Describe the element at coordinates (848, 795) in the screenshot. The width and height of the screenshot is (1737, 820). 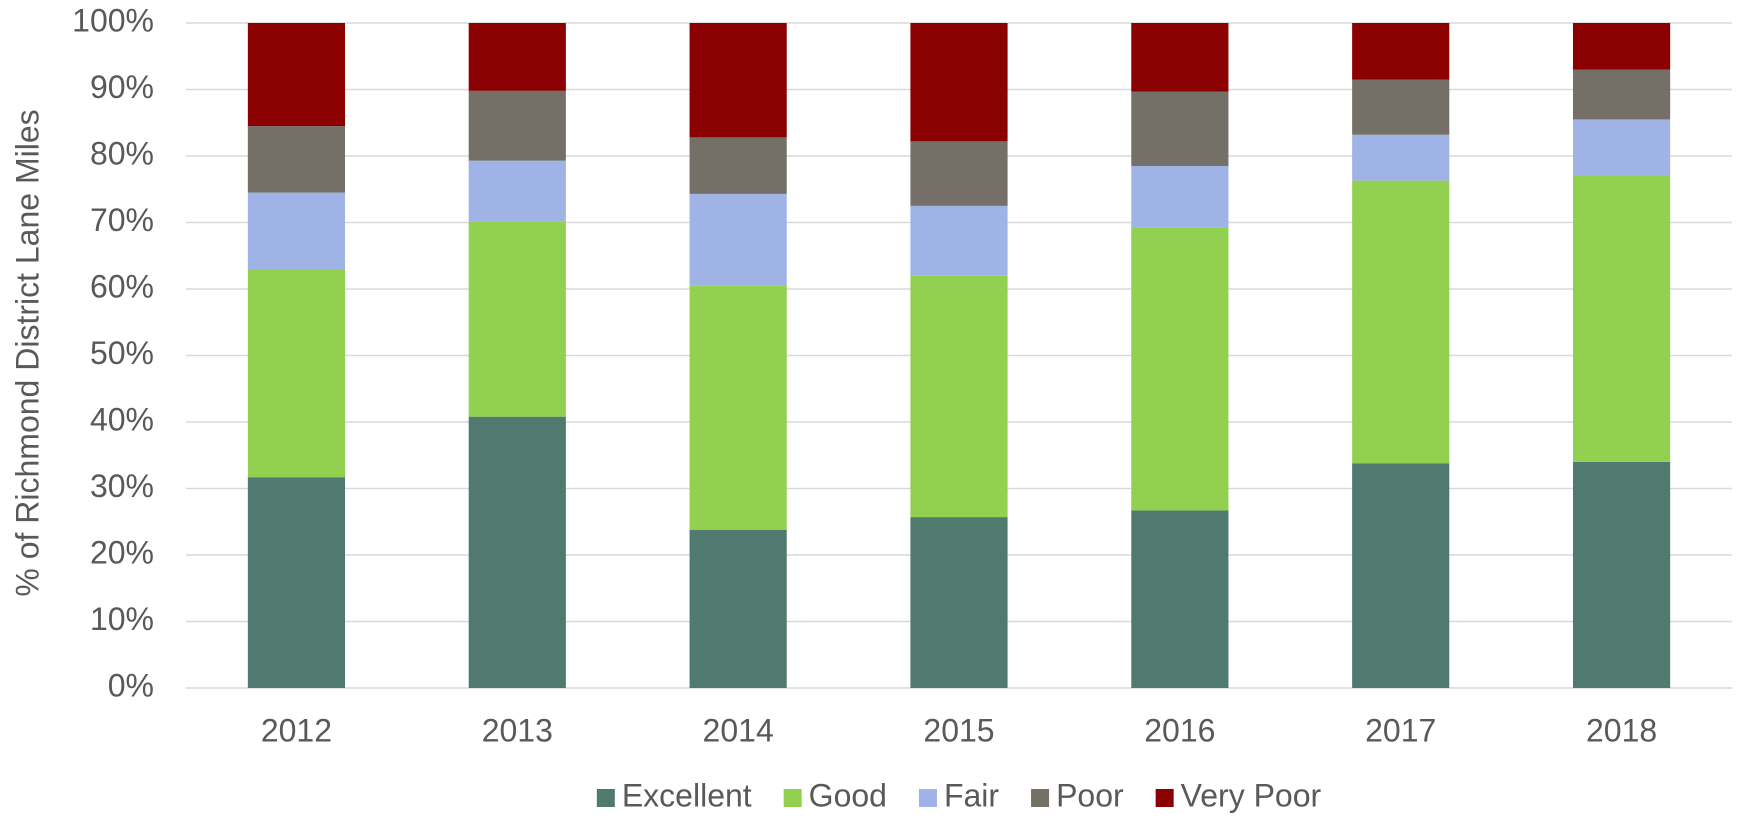
I see `legend-label: Good` at that location.